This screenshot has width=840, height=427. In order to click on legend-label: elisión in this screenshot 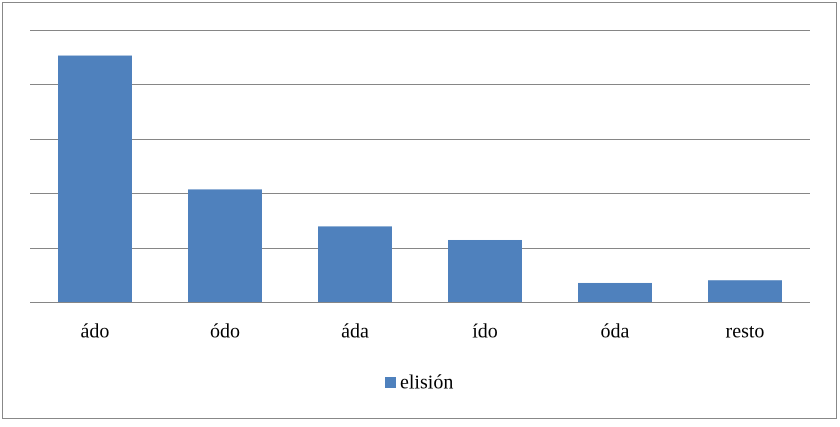, I will do `click(426, 383)`.